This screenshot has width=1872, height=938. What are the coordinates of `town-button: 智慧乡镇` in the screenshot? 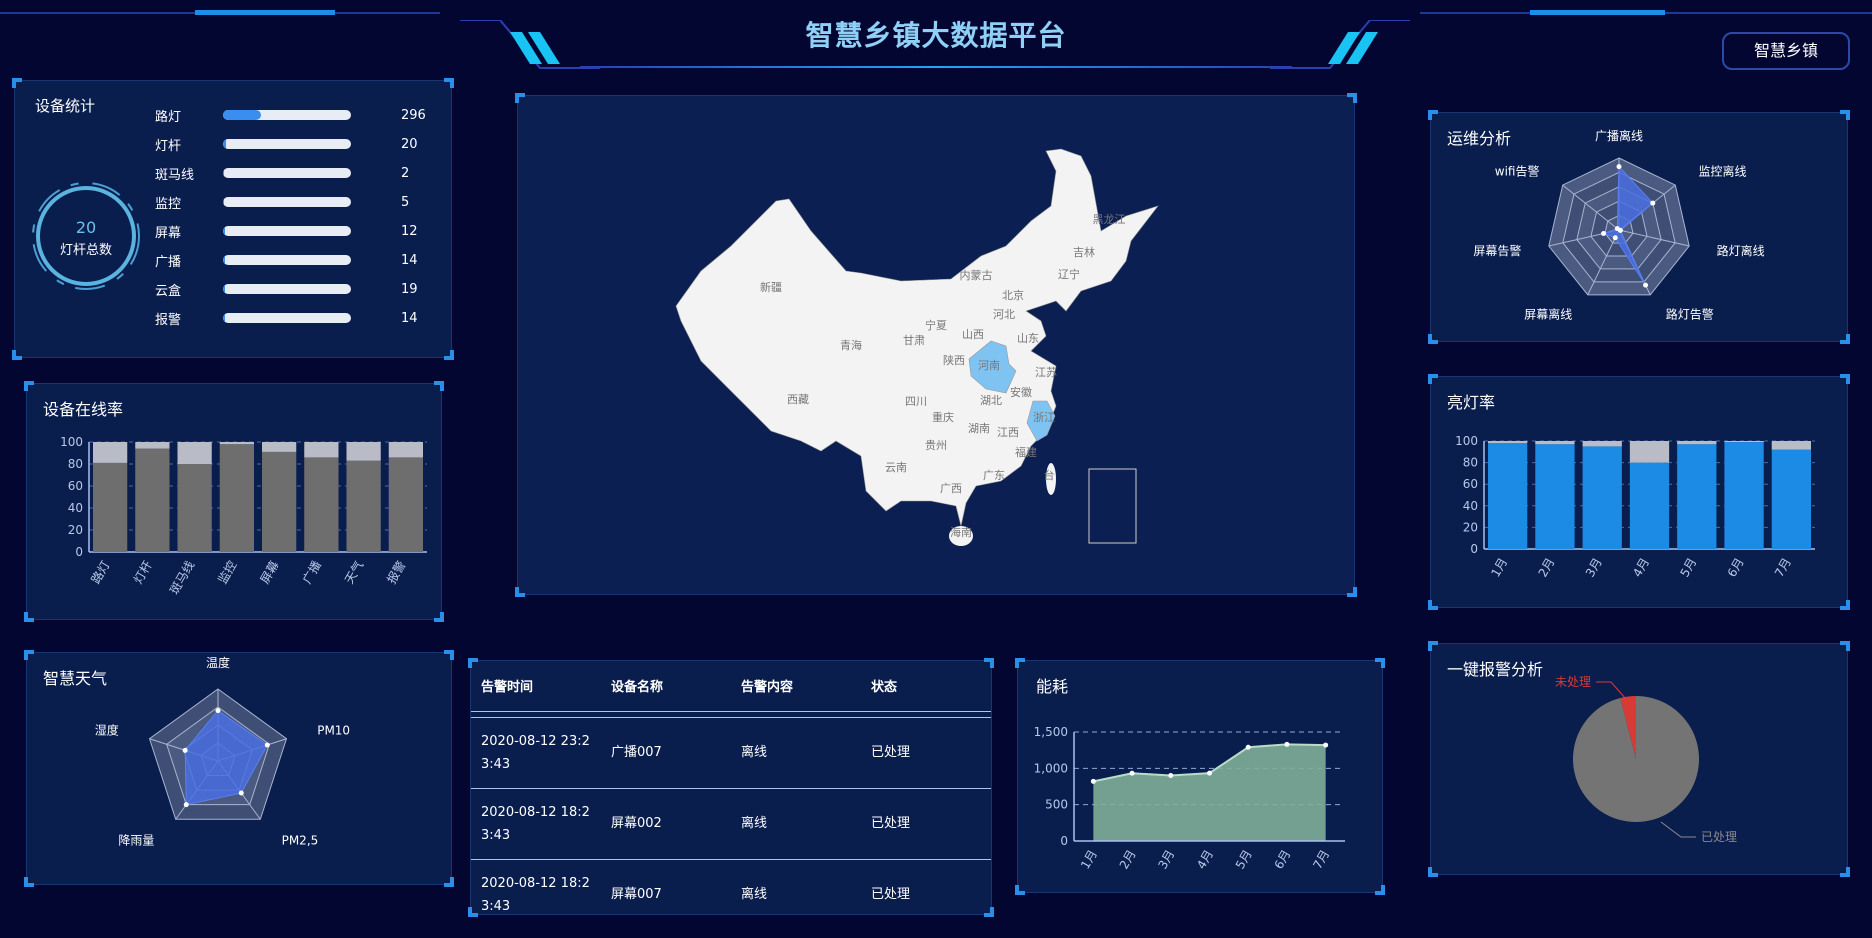 It's located at (1786, 51).